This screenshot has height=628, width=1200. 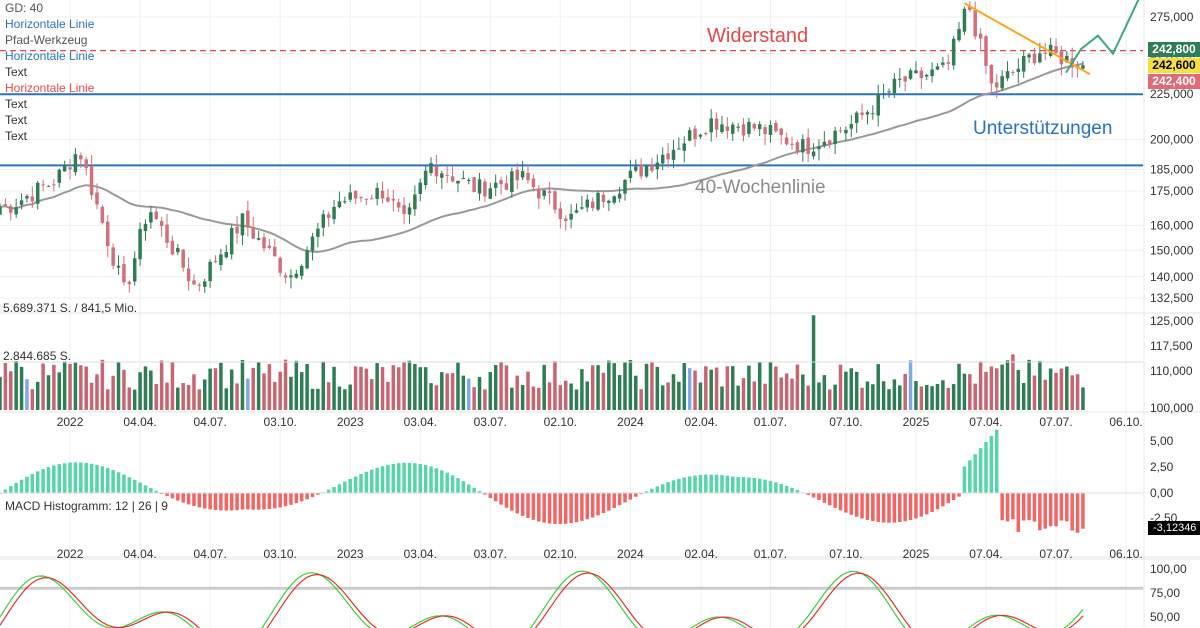 What do you see at coordinates (86, 506) in the screenshot?
I see `macd-label: MACD Histogramm: 12 | 26 | 9` at bounding box center [86, 506].